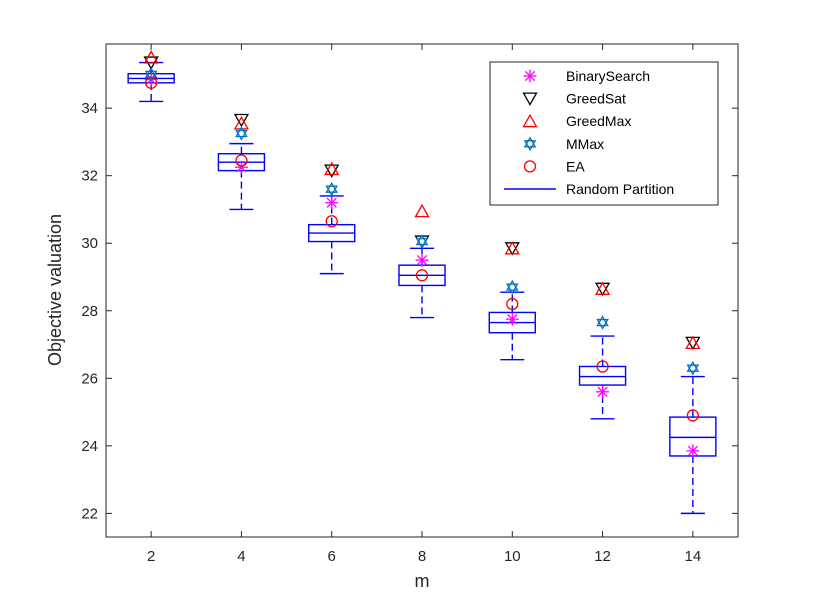 The image size is (814, 603). Describe the element at coordinates (512, 304) in the screenshot. I see `marker-ea-m10` at that location.